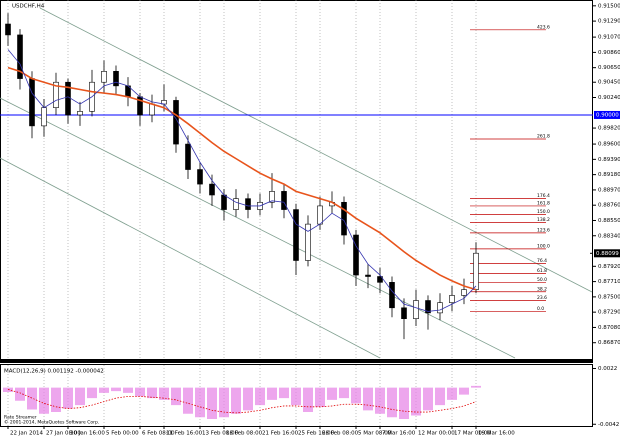 This screenshot has width=620, height=438. What do you see at coordinates (543, 230) in the screenshot?
I see `fib-label: 123.6` at bounding box center [543, 230].